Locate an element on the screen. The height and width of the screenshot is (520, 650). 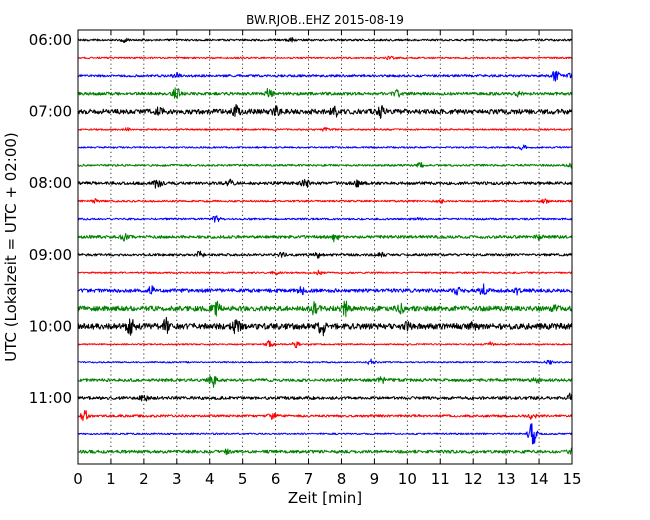
x-tick-label: 3 is located at coordinates (177, 479).